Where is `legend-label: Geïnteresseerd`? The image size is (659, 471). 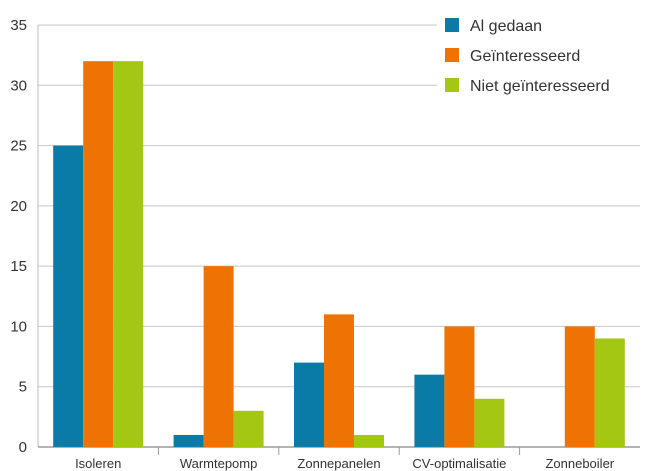
legend-label: Geïnteresseerd is located at coordinates (525, 56).